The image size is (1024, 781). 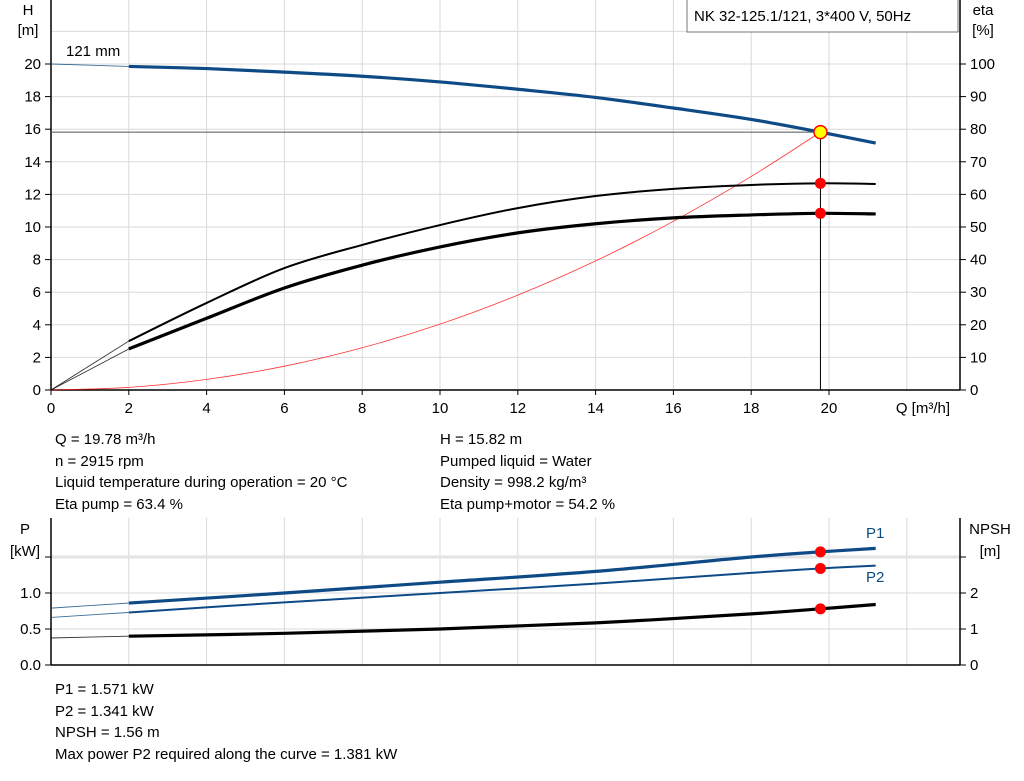 What do you see at coordinates (32, 97) in the screenshot?
I see `y-tick-label-left: 18` at bounding box center [32, 97].